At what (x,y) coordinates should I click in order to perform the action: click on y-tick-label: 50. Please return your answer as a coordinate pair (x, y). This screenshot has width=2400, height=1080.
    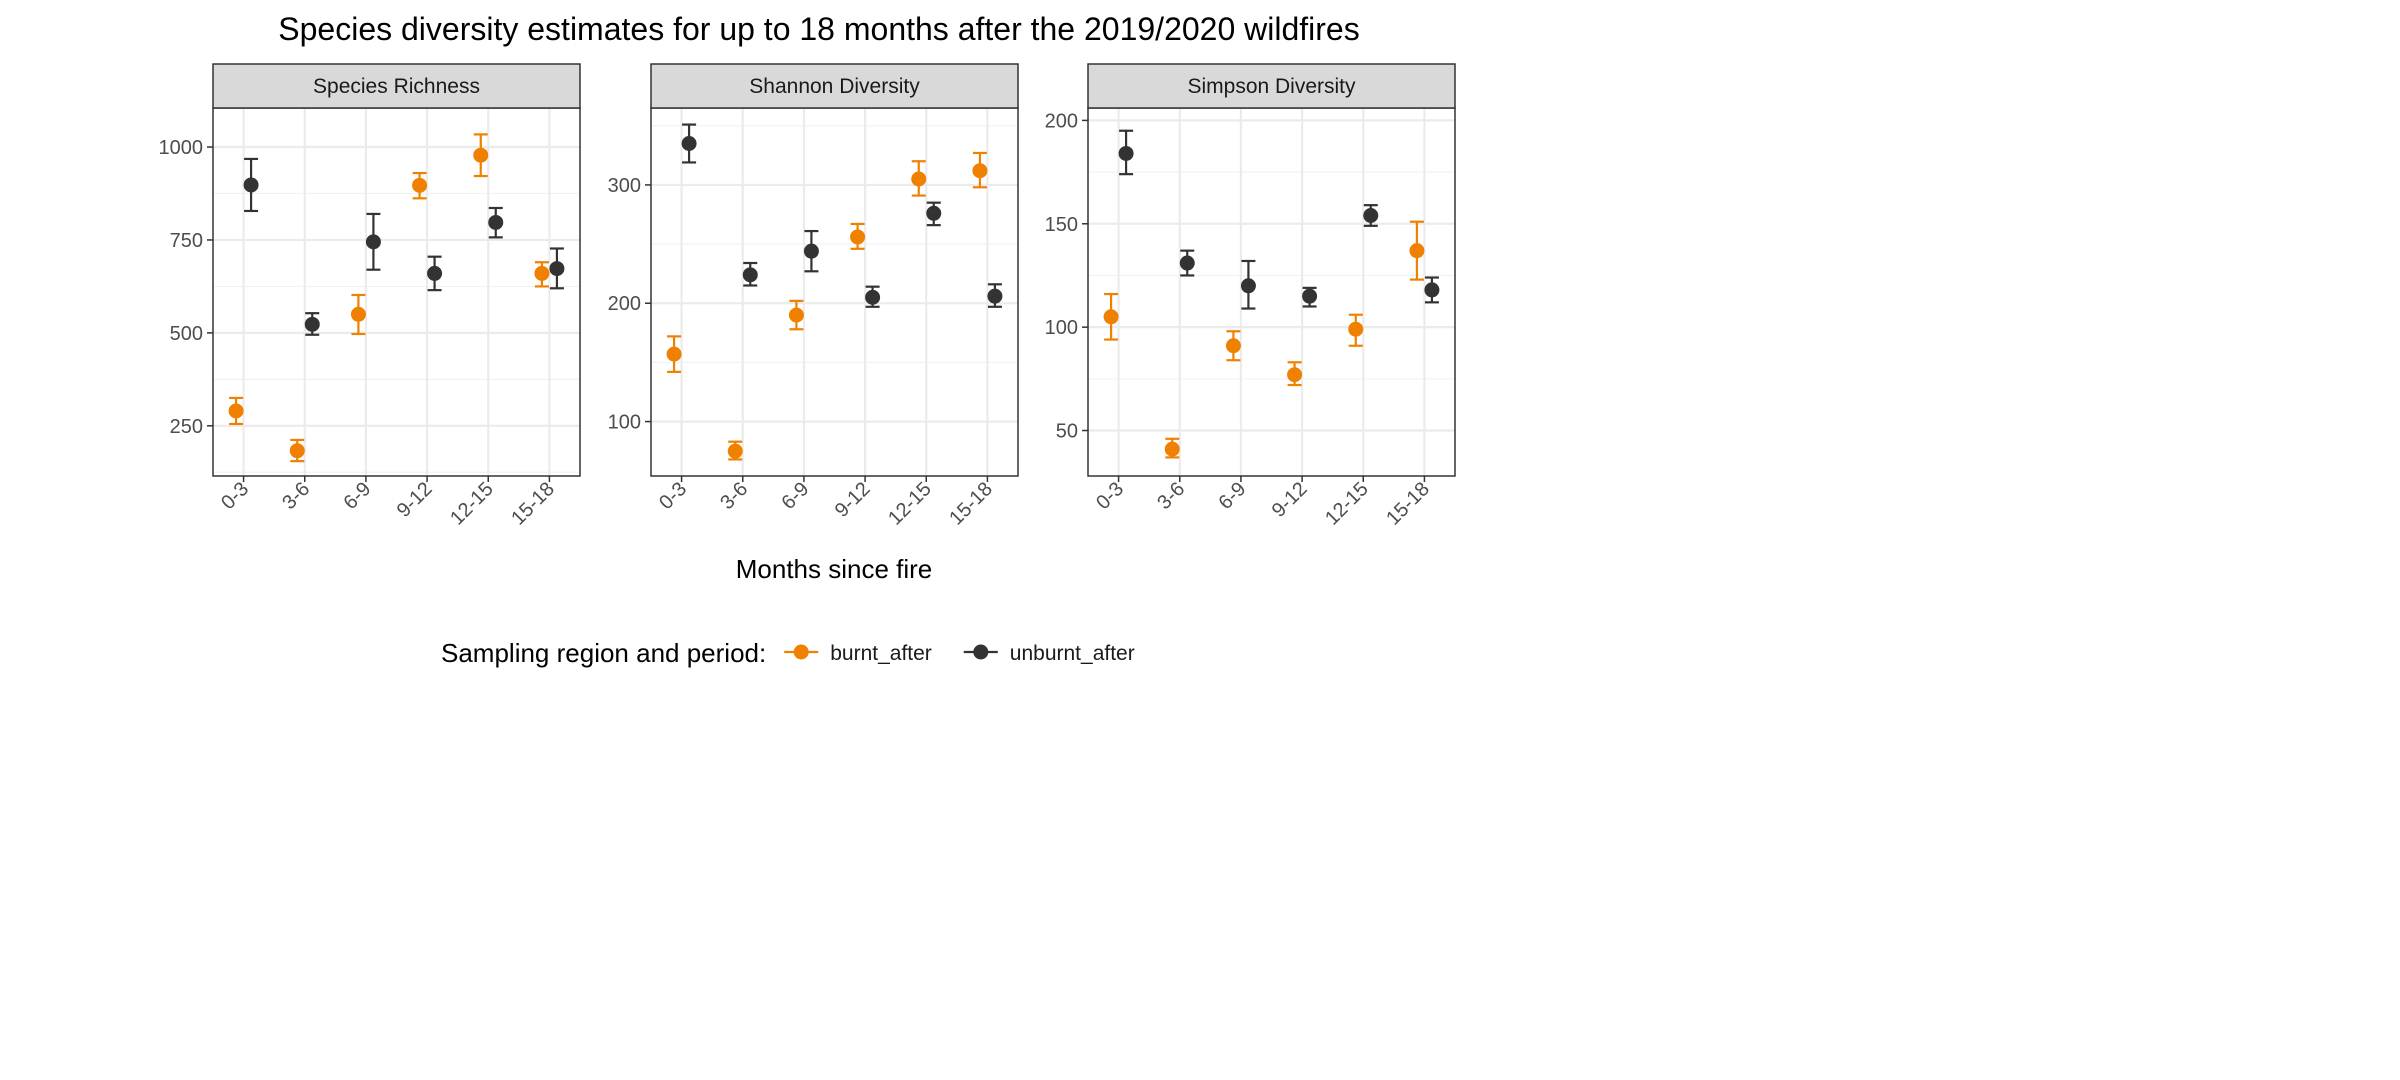
    Looking at the image, I should click on (1067, 432).